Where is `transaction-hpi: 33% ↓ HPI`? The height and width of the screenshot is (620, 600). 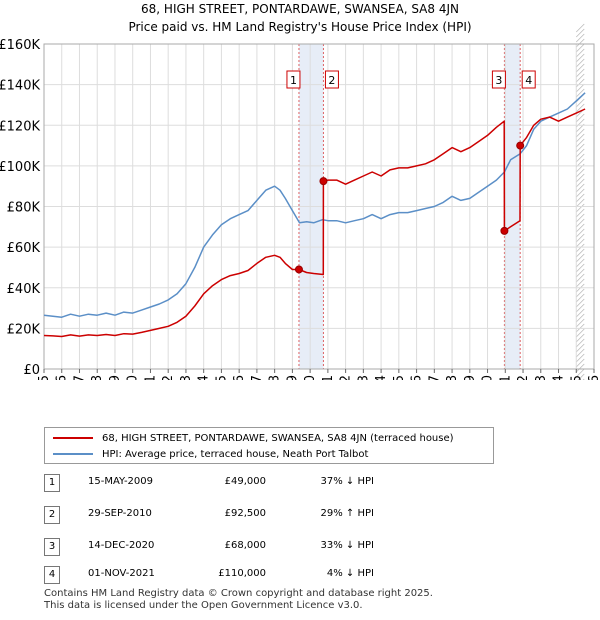
transaction-hpi: 33% ↓ HPI is located at coordinates (347, 545).